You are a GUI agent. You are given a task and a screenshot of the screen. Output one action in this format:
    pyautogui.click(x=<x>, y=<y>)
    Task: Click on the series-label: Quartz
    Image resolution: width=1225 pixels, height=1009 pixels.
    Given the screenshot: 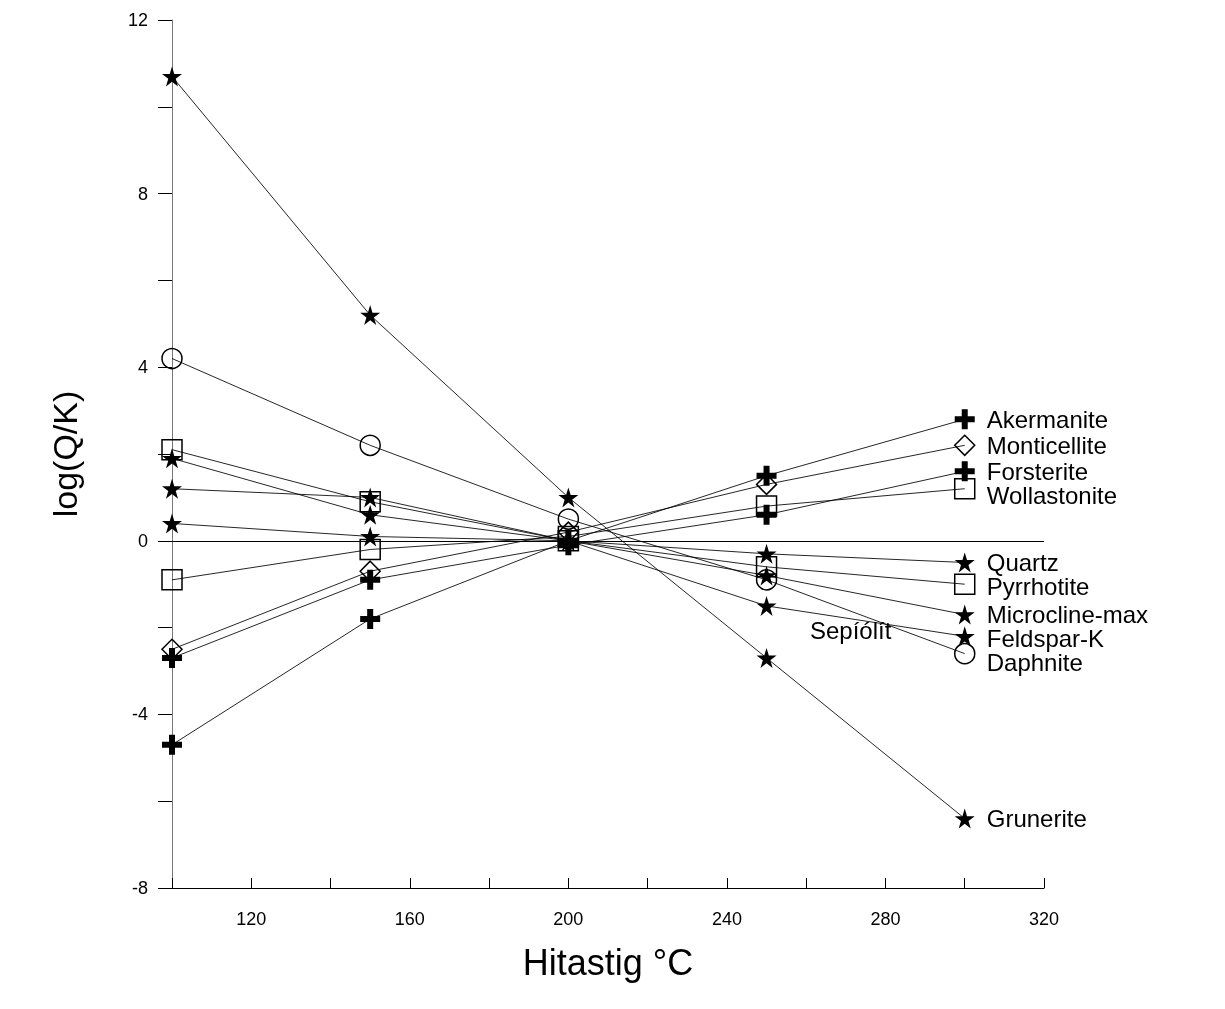 What is the action you would take?
    pyautogui.click(x=1022, y=562)
    